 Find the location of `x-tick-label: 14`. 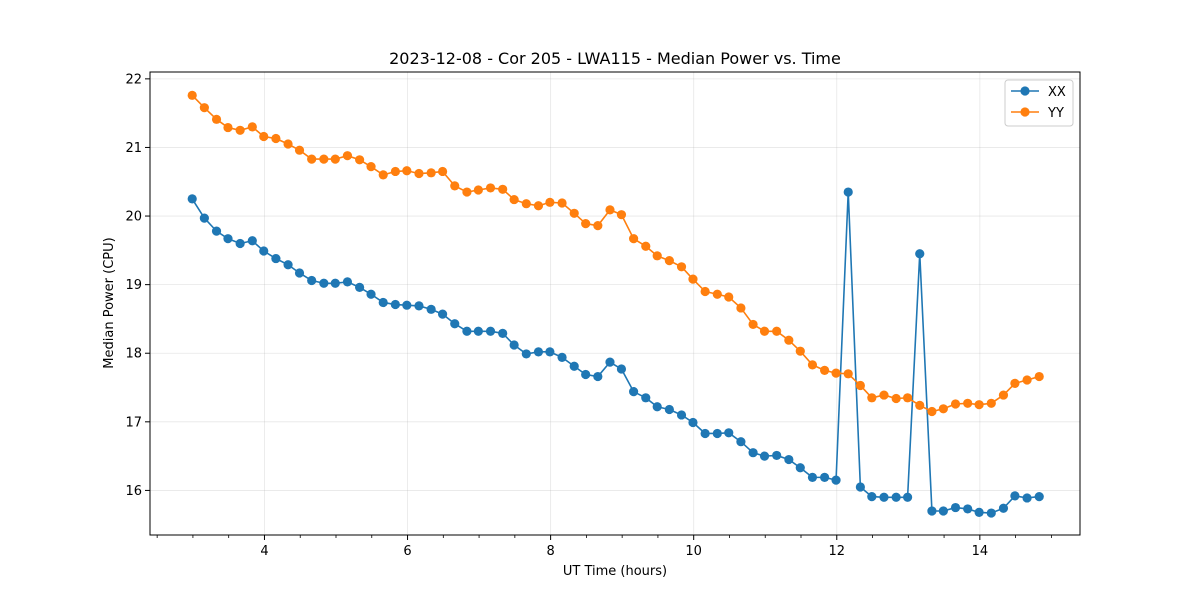

x-tick-label: 14 is located at coordinates (980, 551).